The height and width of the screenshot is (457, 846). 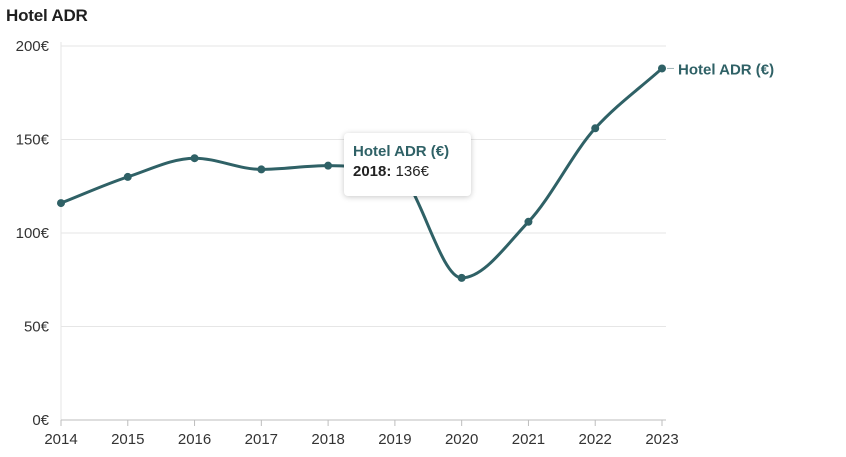 I want to click on x-tick-label: 2017, so click(x=261, y=439).